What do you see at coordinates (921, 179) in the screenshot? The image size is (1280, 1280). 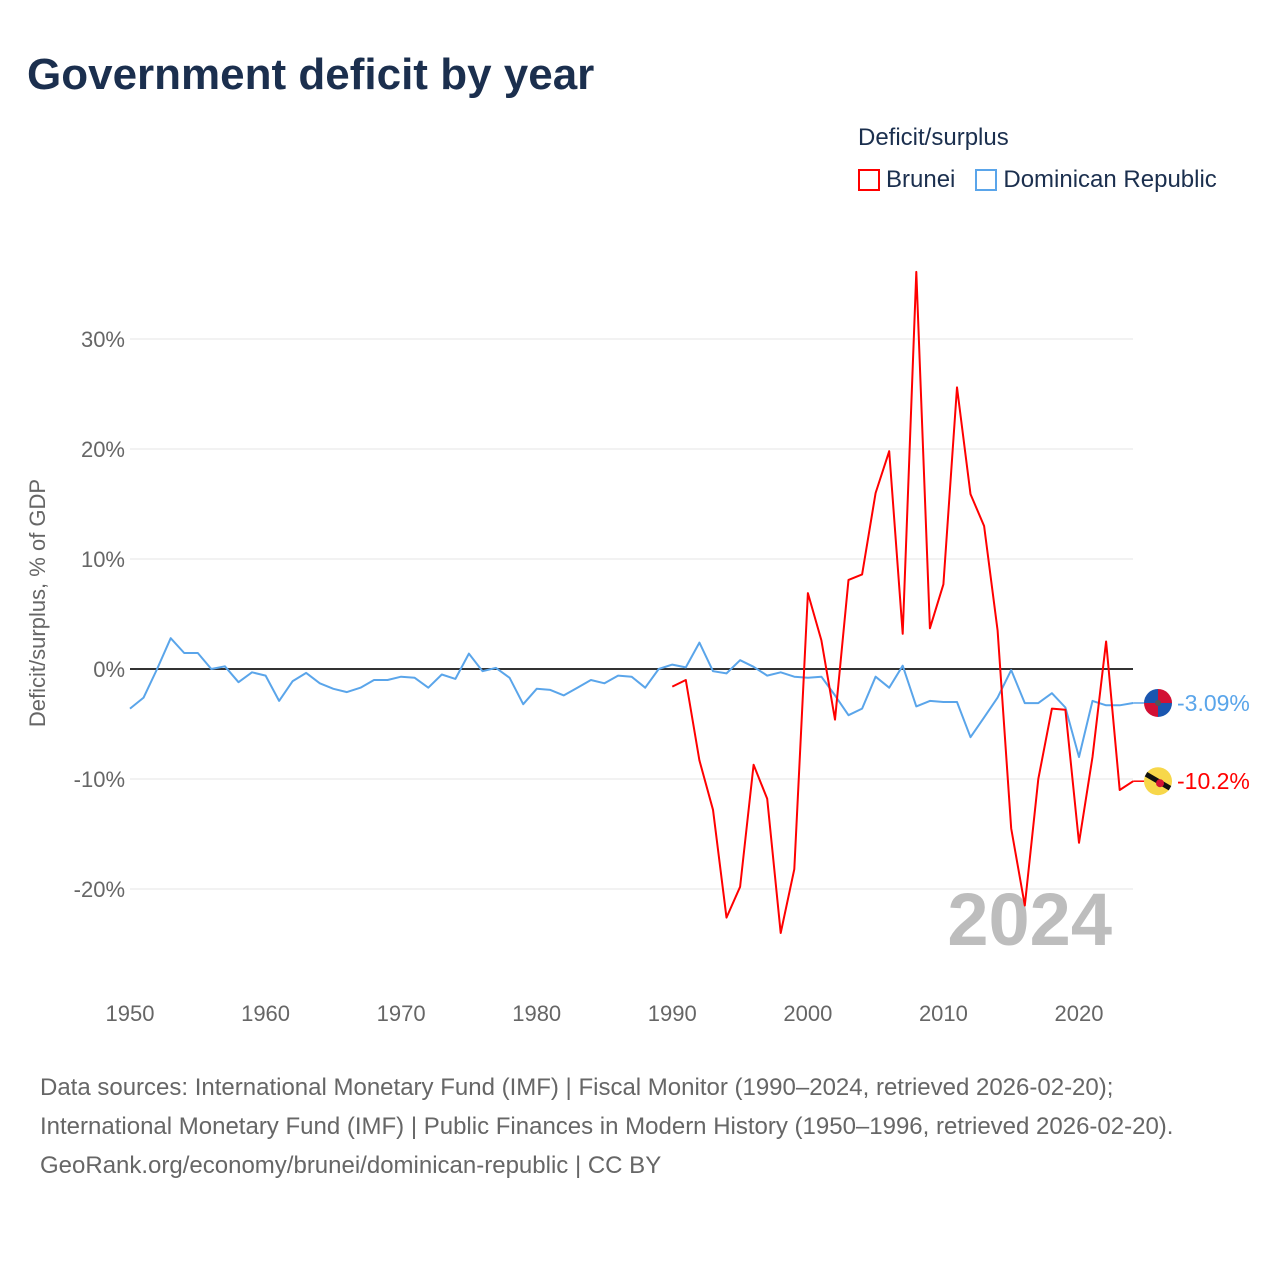 I see `legend-label: Brunei` at bounding box center [921, 179].